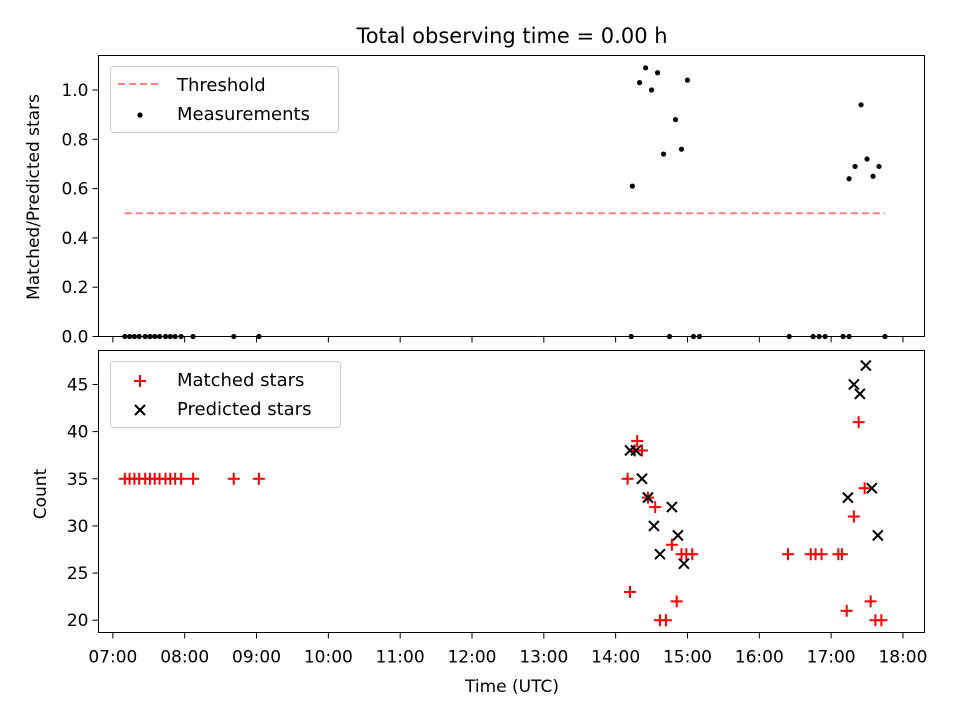  I want to click on bottom-x-tick-label: 18:00, so click(902, 658).